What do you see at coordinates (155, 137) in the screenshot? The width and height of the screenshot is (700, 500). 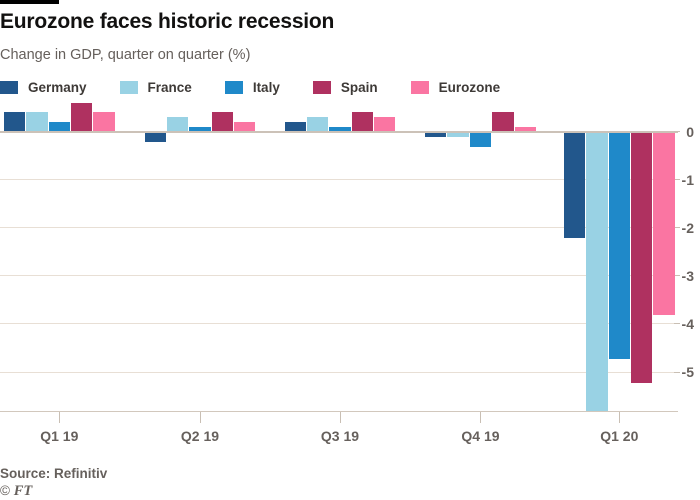 I see `bar-q2-19-germany` at bounding box center [155, 137].